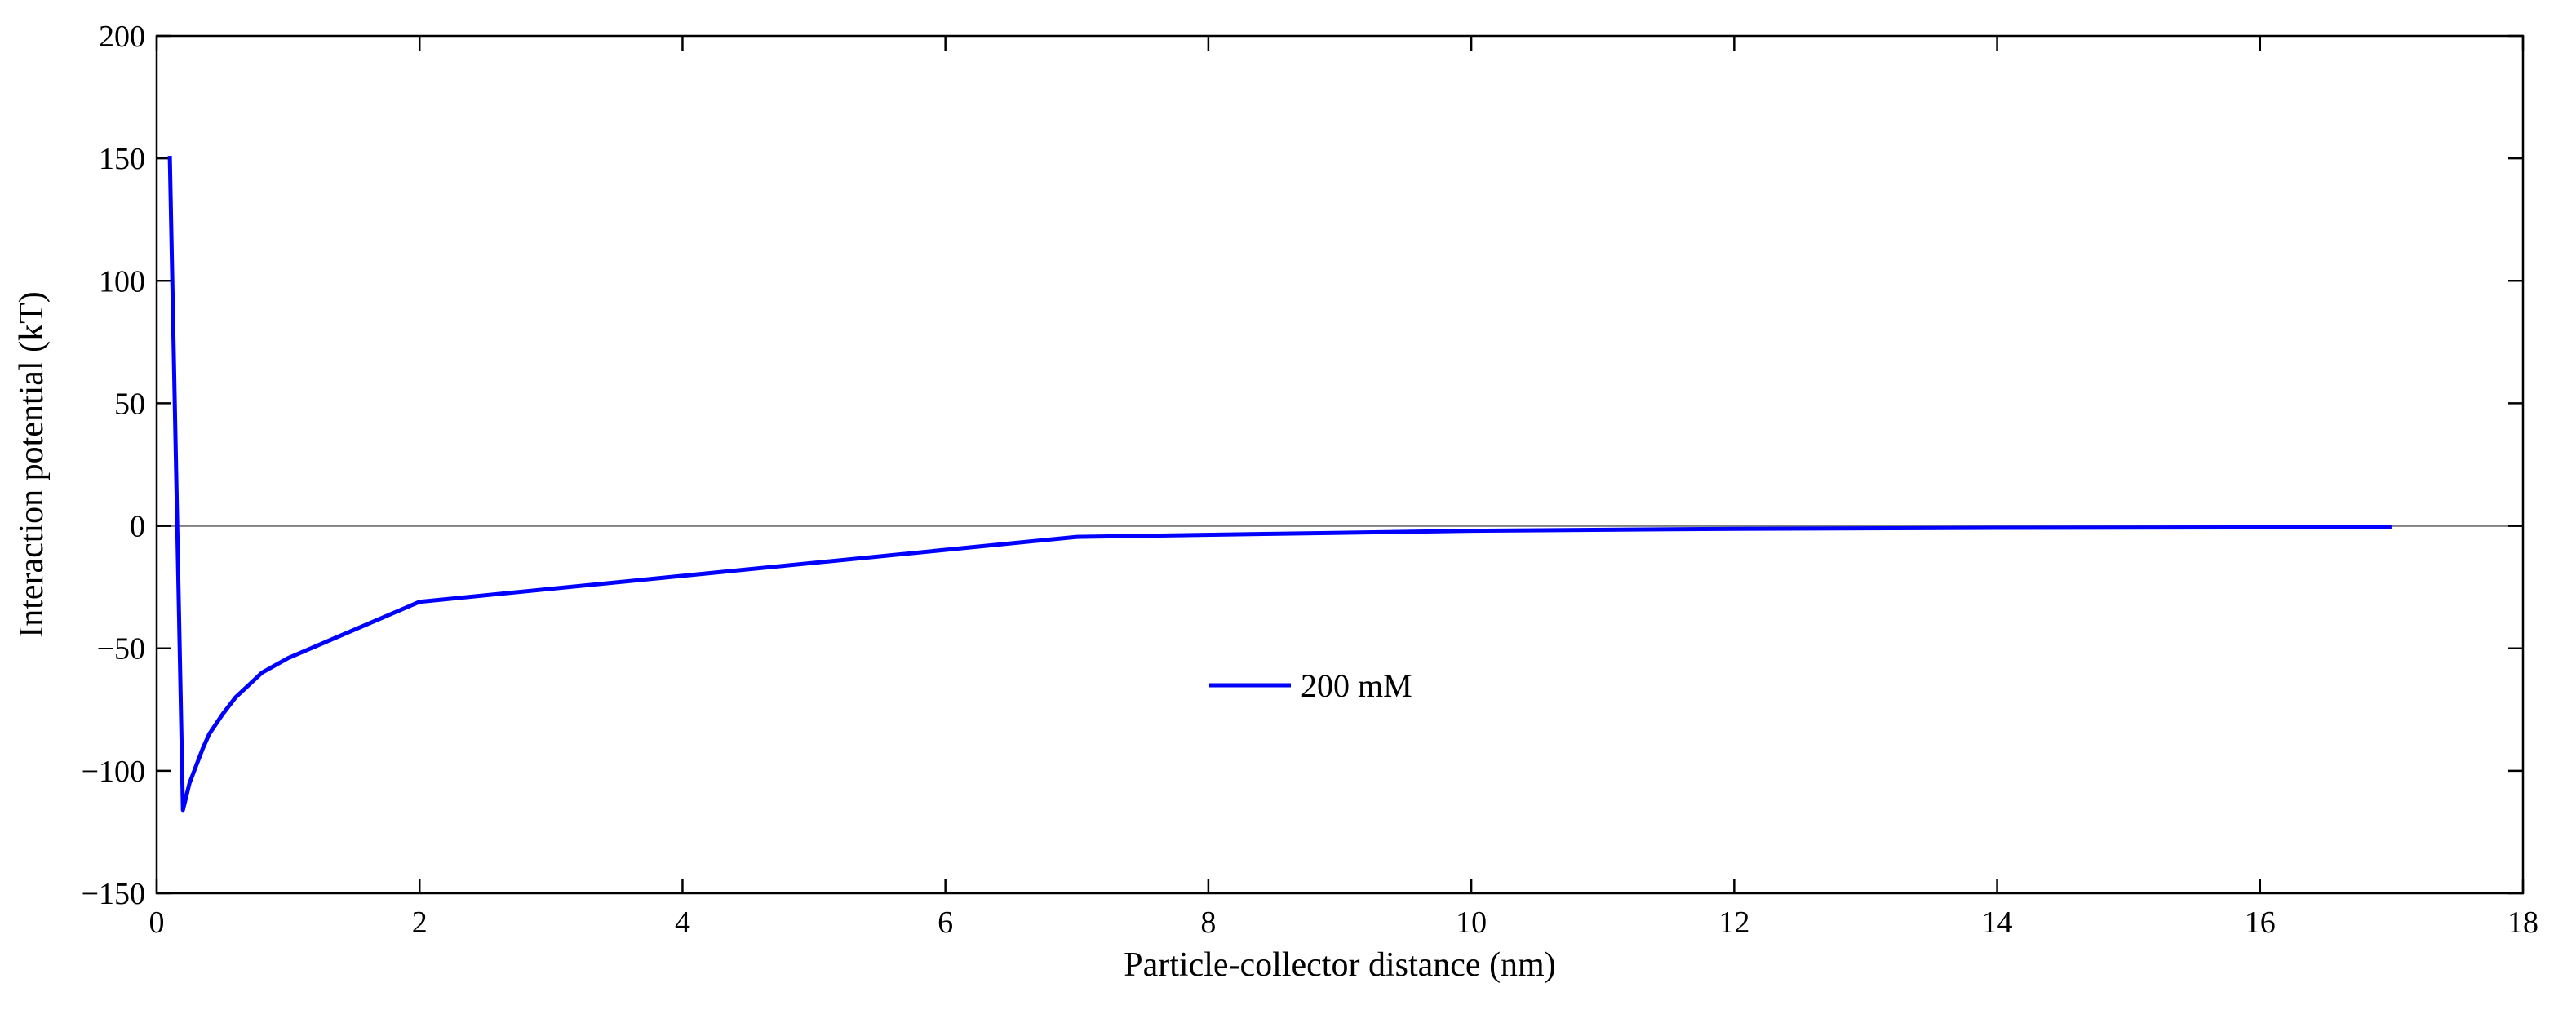 The image size is (2576, 1014). What do you see at coordinates (122, 159) in the screenshot?
I see `y-tick-label: 150` at bounding box center [122, 159].